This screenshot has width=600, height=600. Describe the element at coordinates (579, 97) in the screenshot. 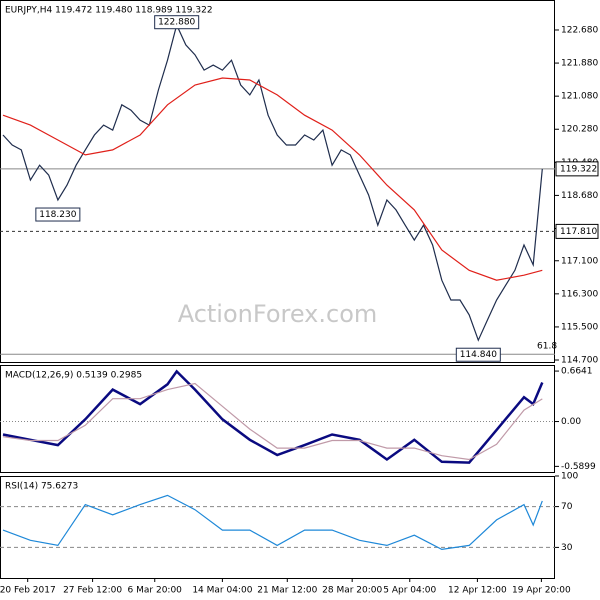

I see `y-tick-label: 121.080` at that location.